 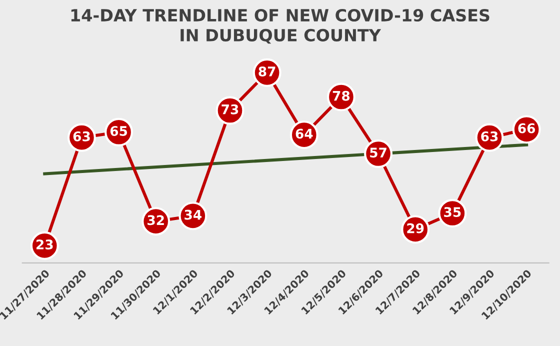 What do you see at coordinates (44, 245) in the screenshot?
I see `data-label: 23` at bounding box center [44, 245].